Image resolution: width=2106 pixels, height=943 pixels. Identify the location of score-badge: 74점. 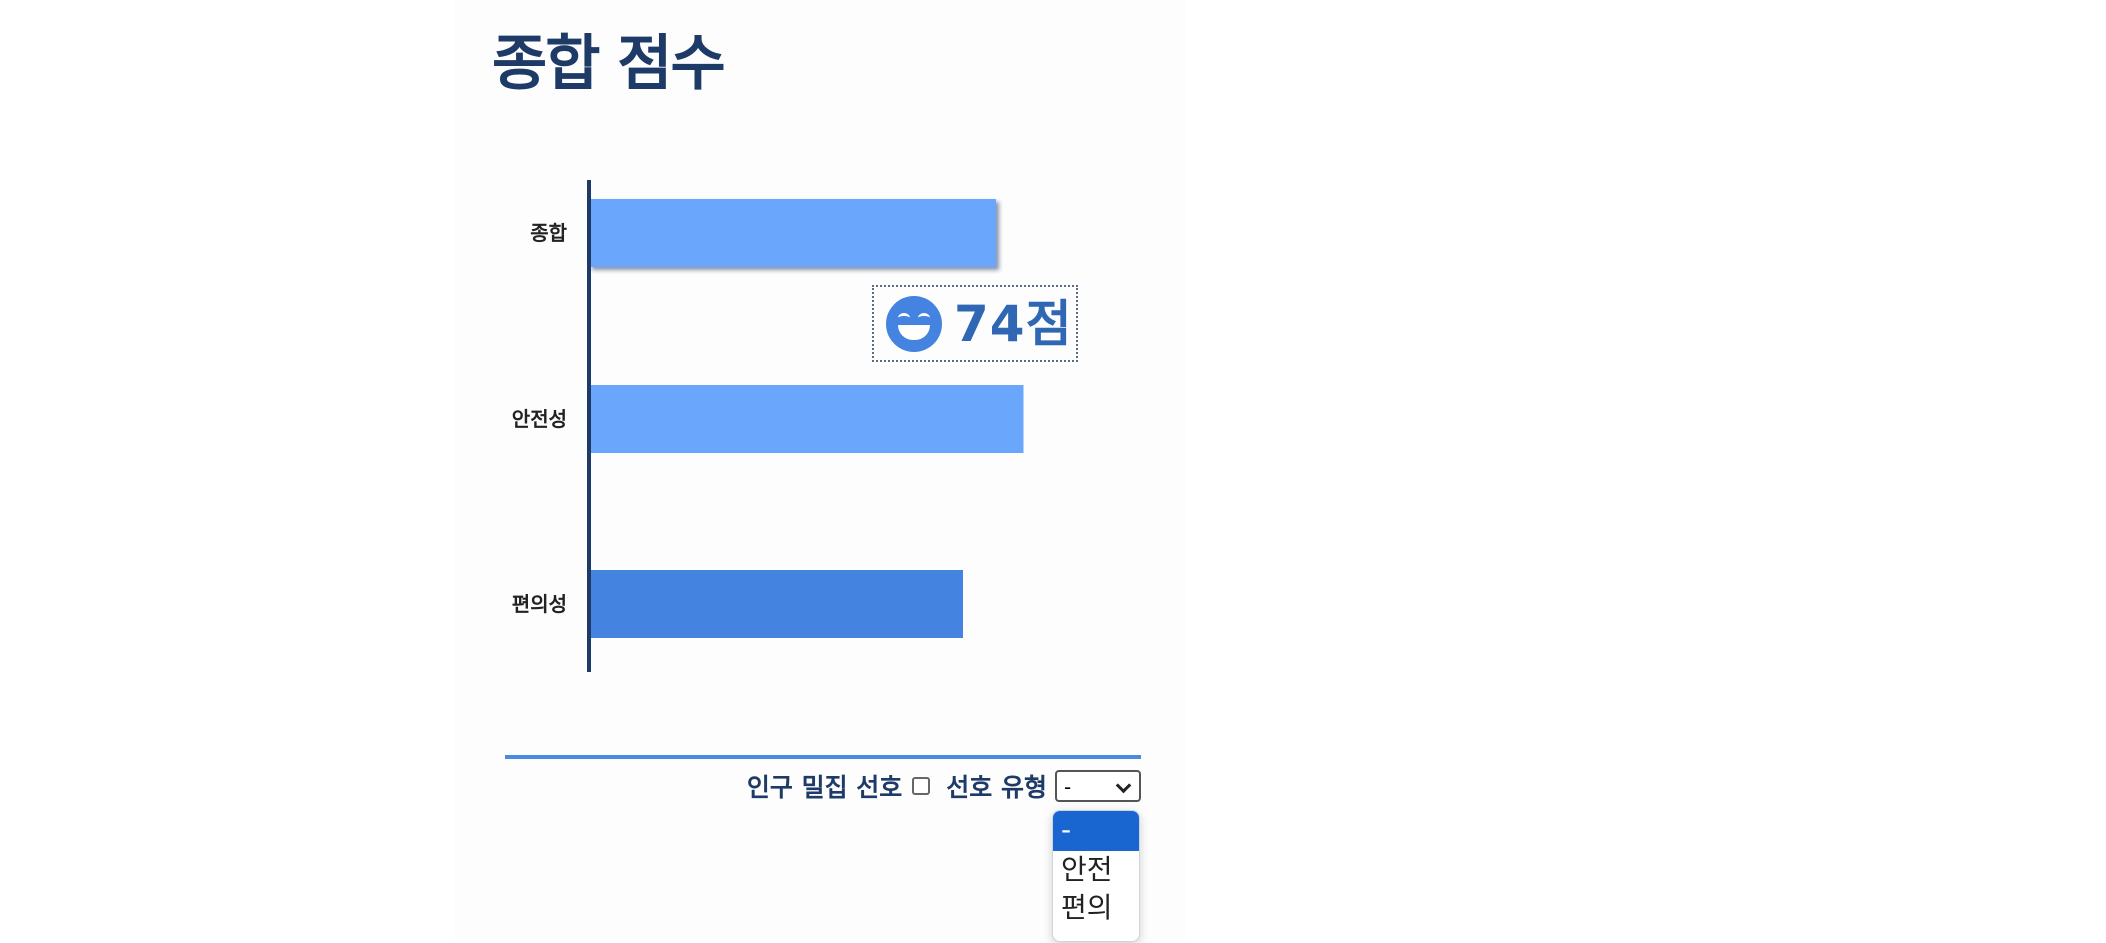
(975, 323).